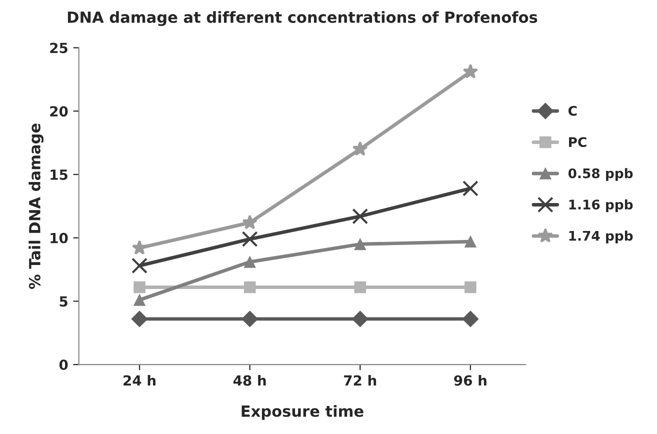 Image resolution: width=657 pixels, height=434 pixels. I want to click on chart-title: DNA damage at different concentrations of Profenofos, so click(303, 18).